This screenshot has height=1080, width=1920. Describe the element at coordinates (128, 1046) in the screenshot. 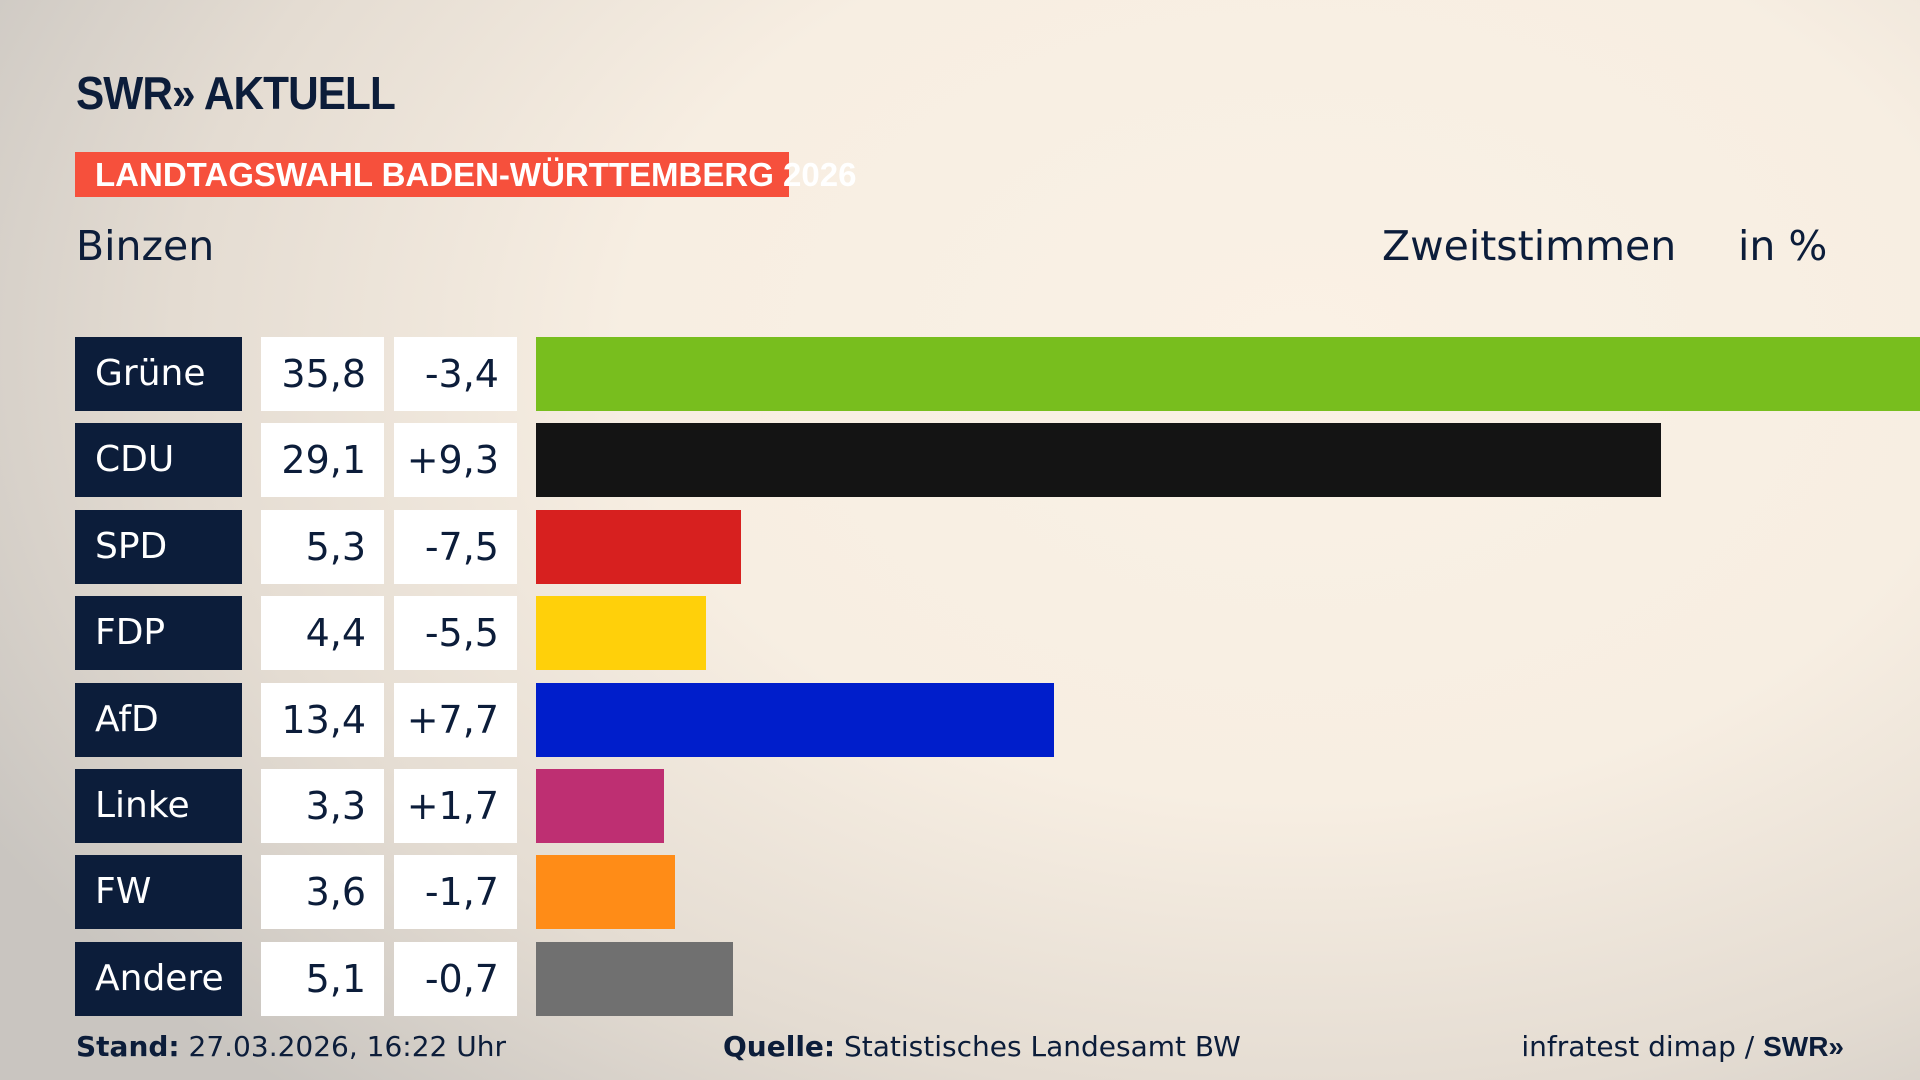

I see `stand-label: Stand:` at that location.